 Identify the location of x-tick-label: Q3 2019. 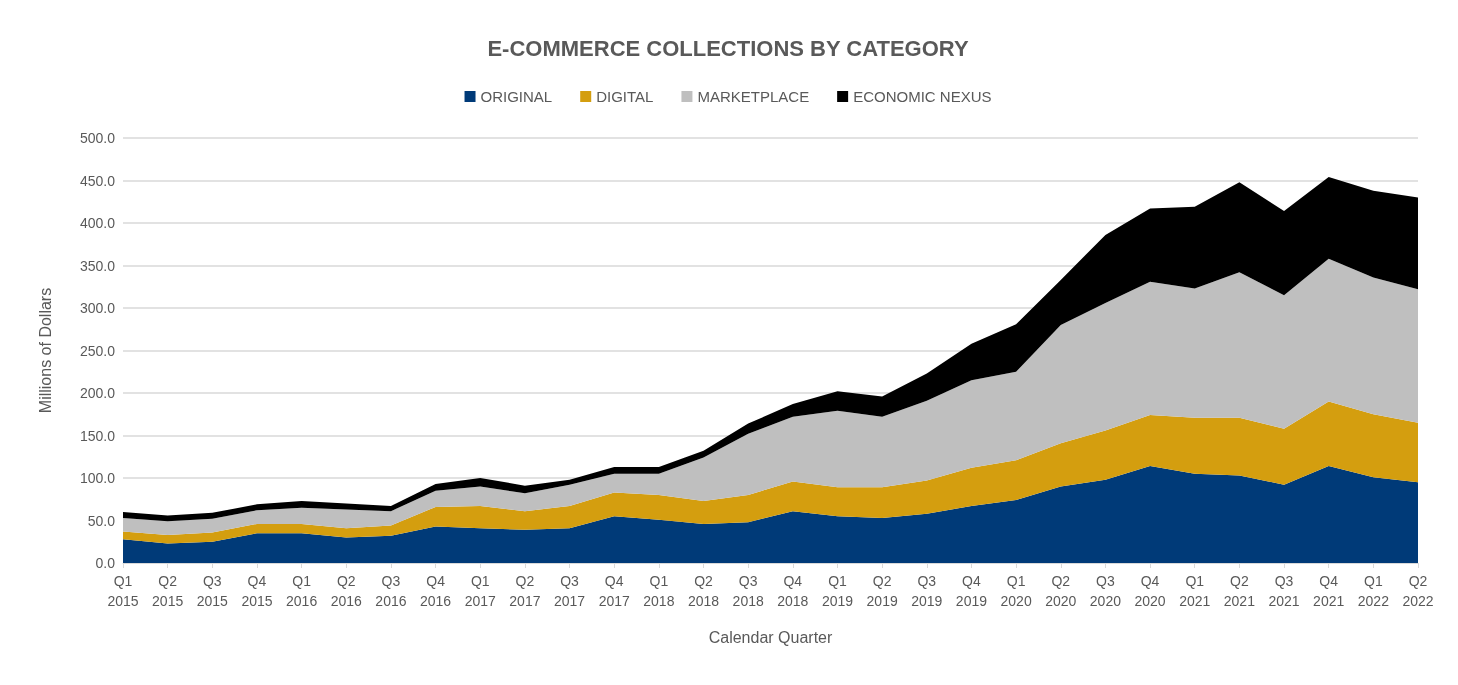
(927, 591).